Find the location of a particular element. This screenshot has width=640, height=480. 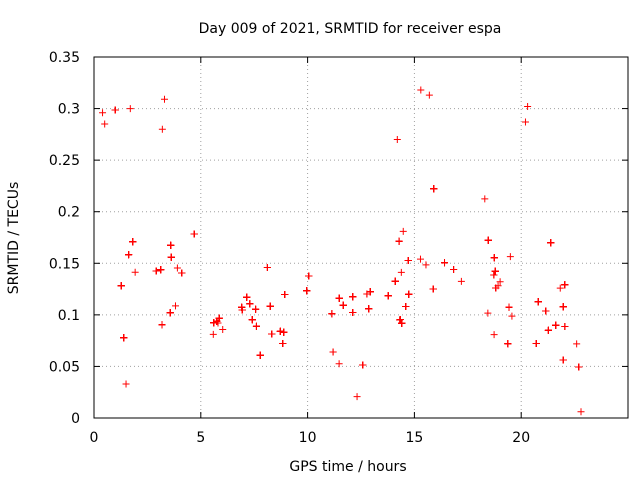

y-tick-label: 0.3 is located at coordinates (69, 110).